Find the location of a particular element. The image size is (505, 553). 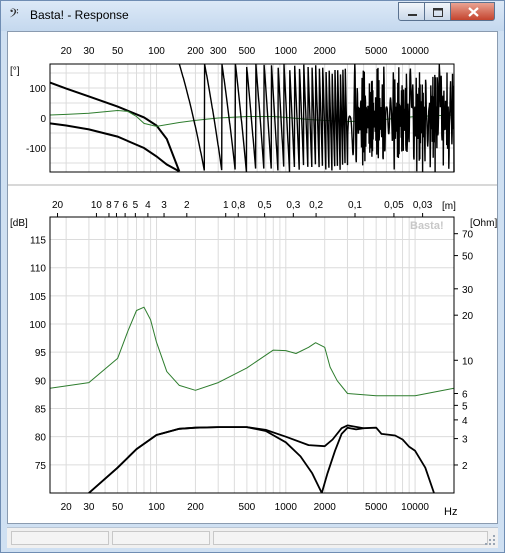

wavelength-tick-label: 3 is located at coordinates (164, 205).